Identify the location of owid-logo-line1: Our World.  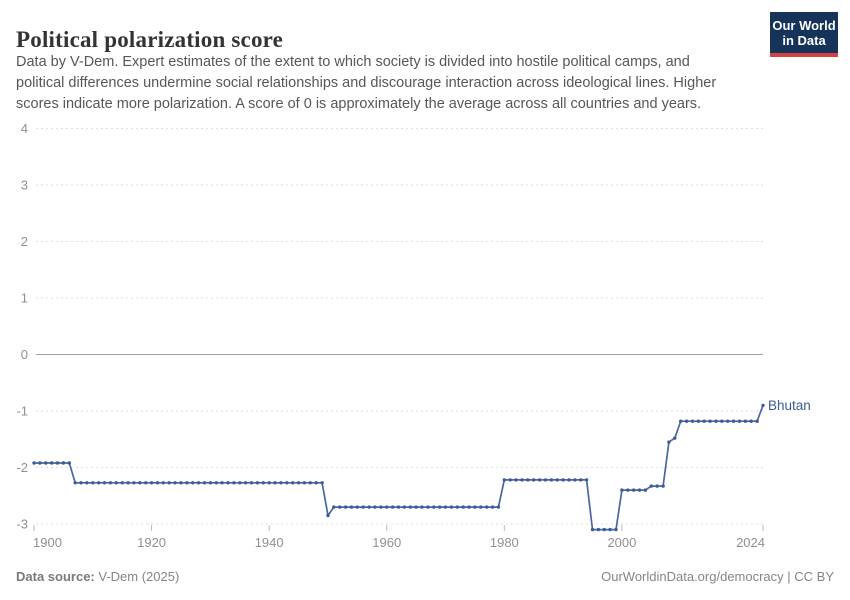
(804, 25).